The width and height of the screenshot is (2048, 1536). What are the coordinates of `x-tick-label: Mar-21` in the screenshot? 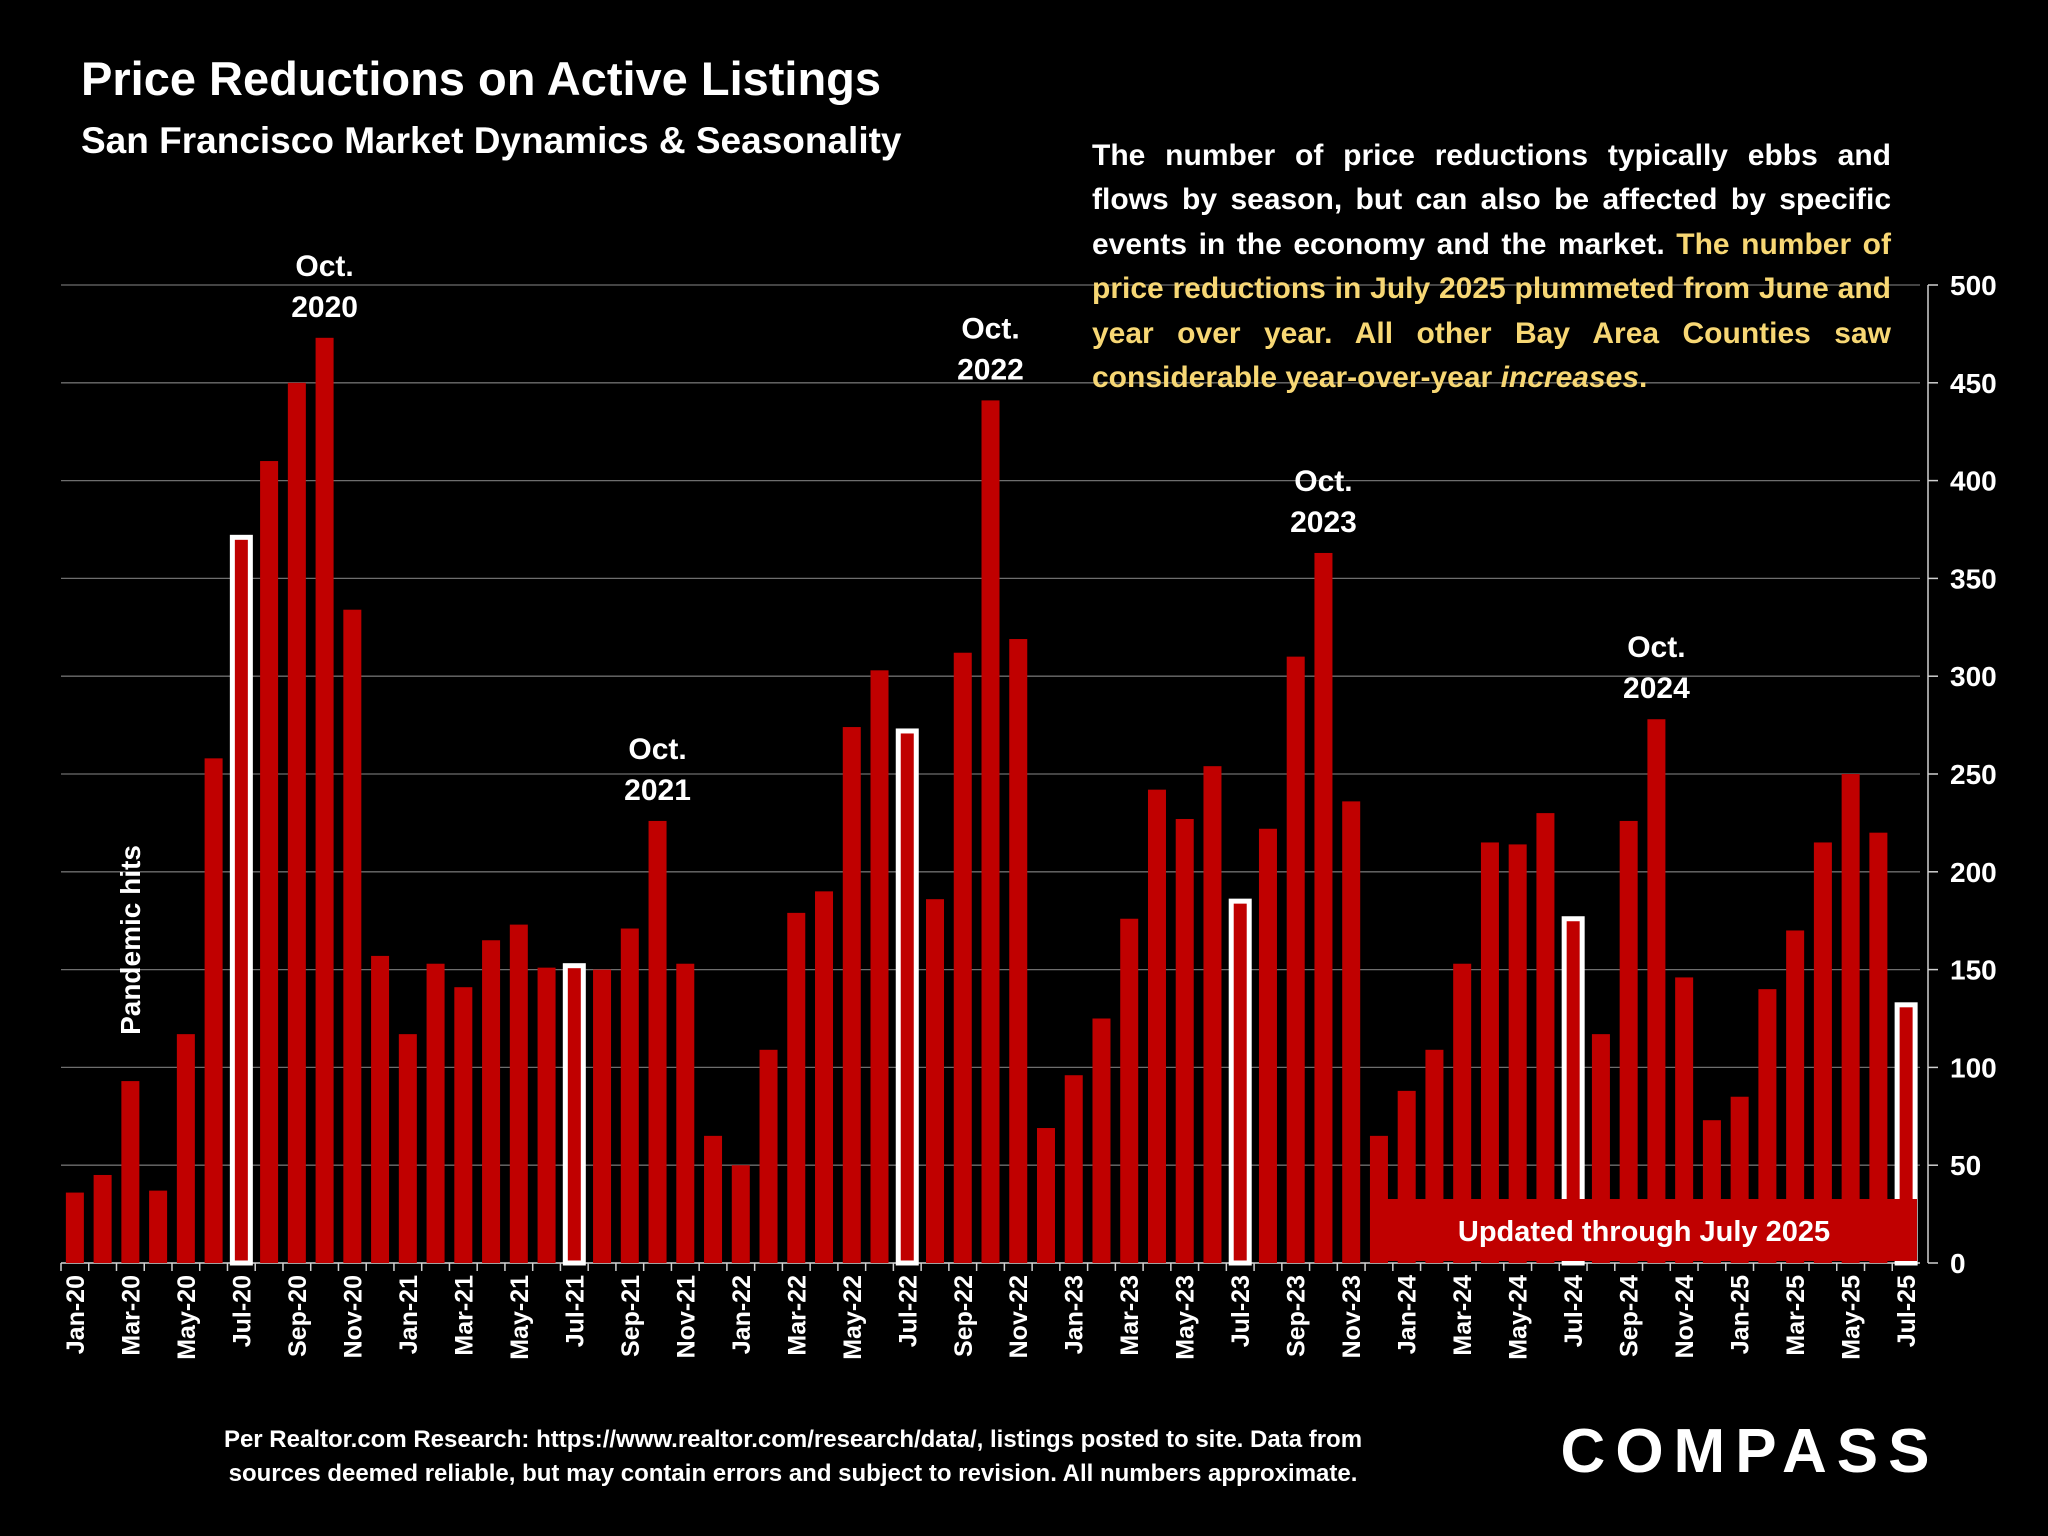 It's located at (464, 1315).